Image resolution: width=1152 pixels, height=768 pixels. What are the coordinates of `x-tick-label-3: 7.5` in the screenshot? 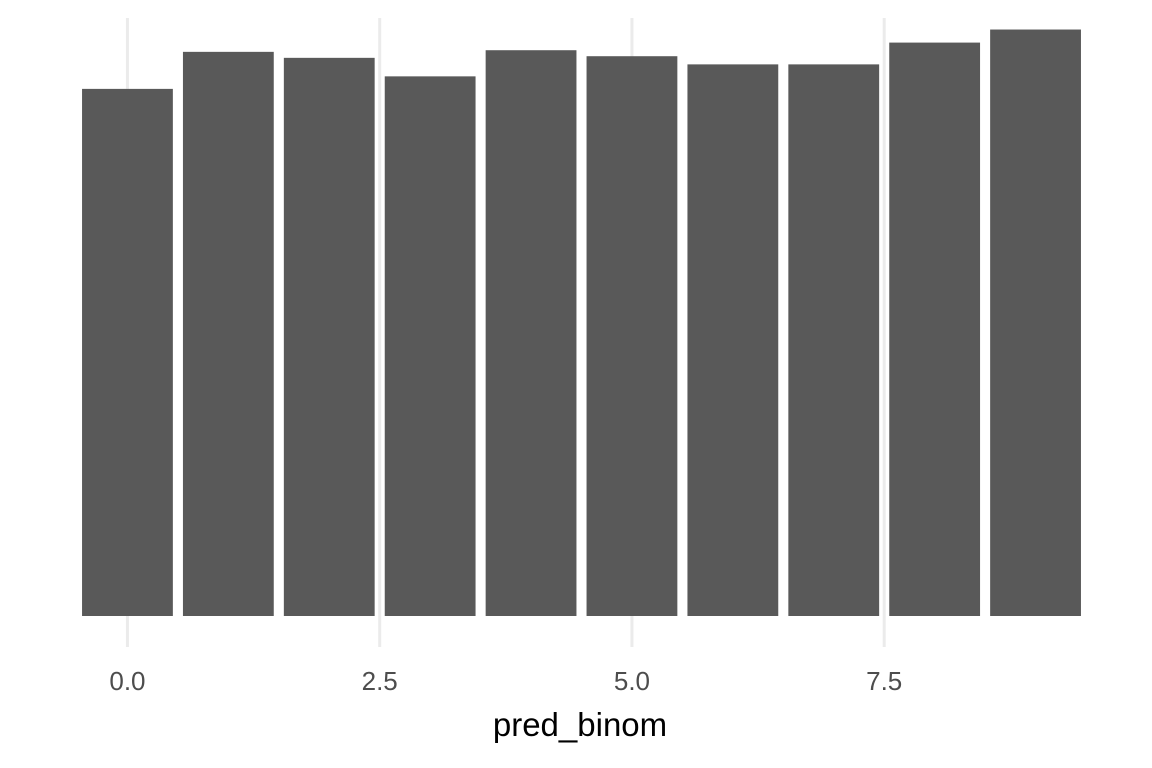 It's located at (884, 681).